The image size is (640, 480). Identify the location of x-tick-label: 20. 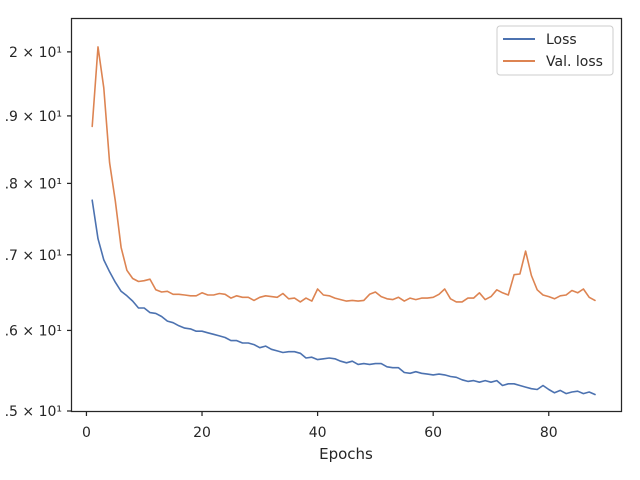
(202, 433).